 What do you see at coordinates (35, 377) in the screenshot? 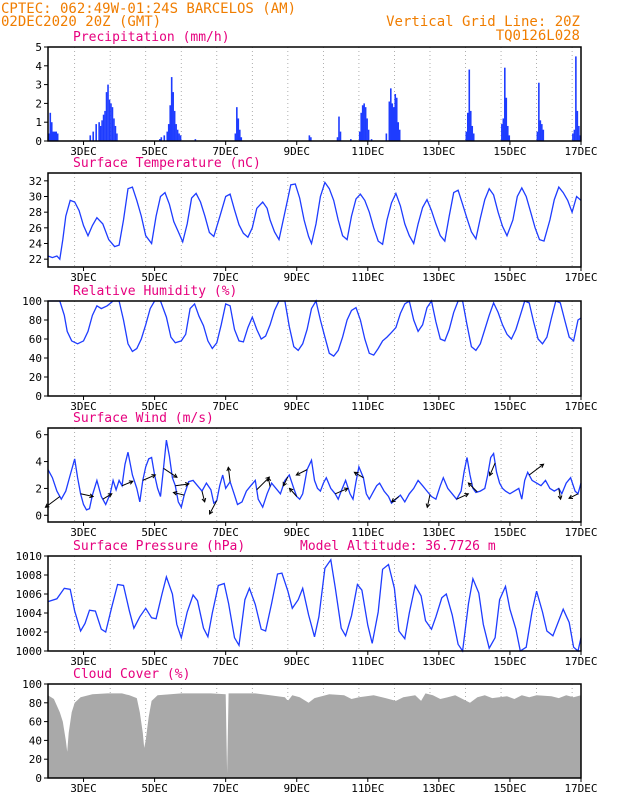
I see `rh-ytick-label: 20` at bounding box center [35, 377].